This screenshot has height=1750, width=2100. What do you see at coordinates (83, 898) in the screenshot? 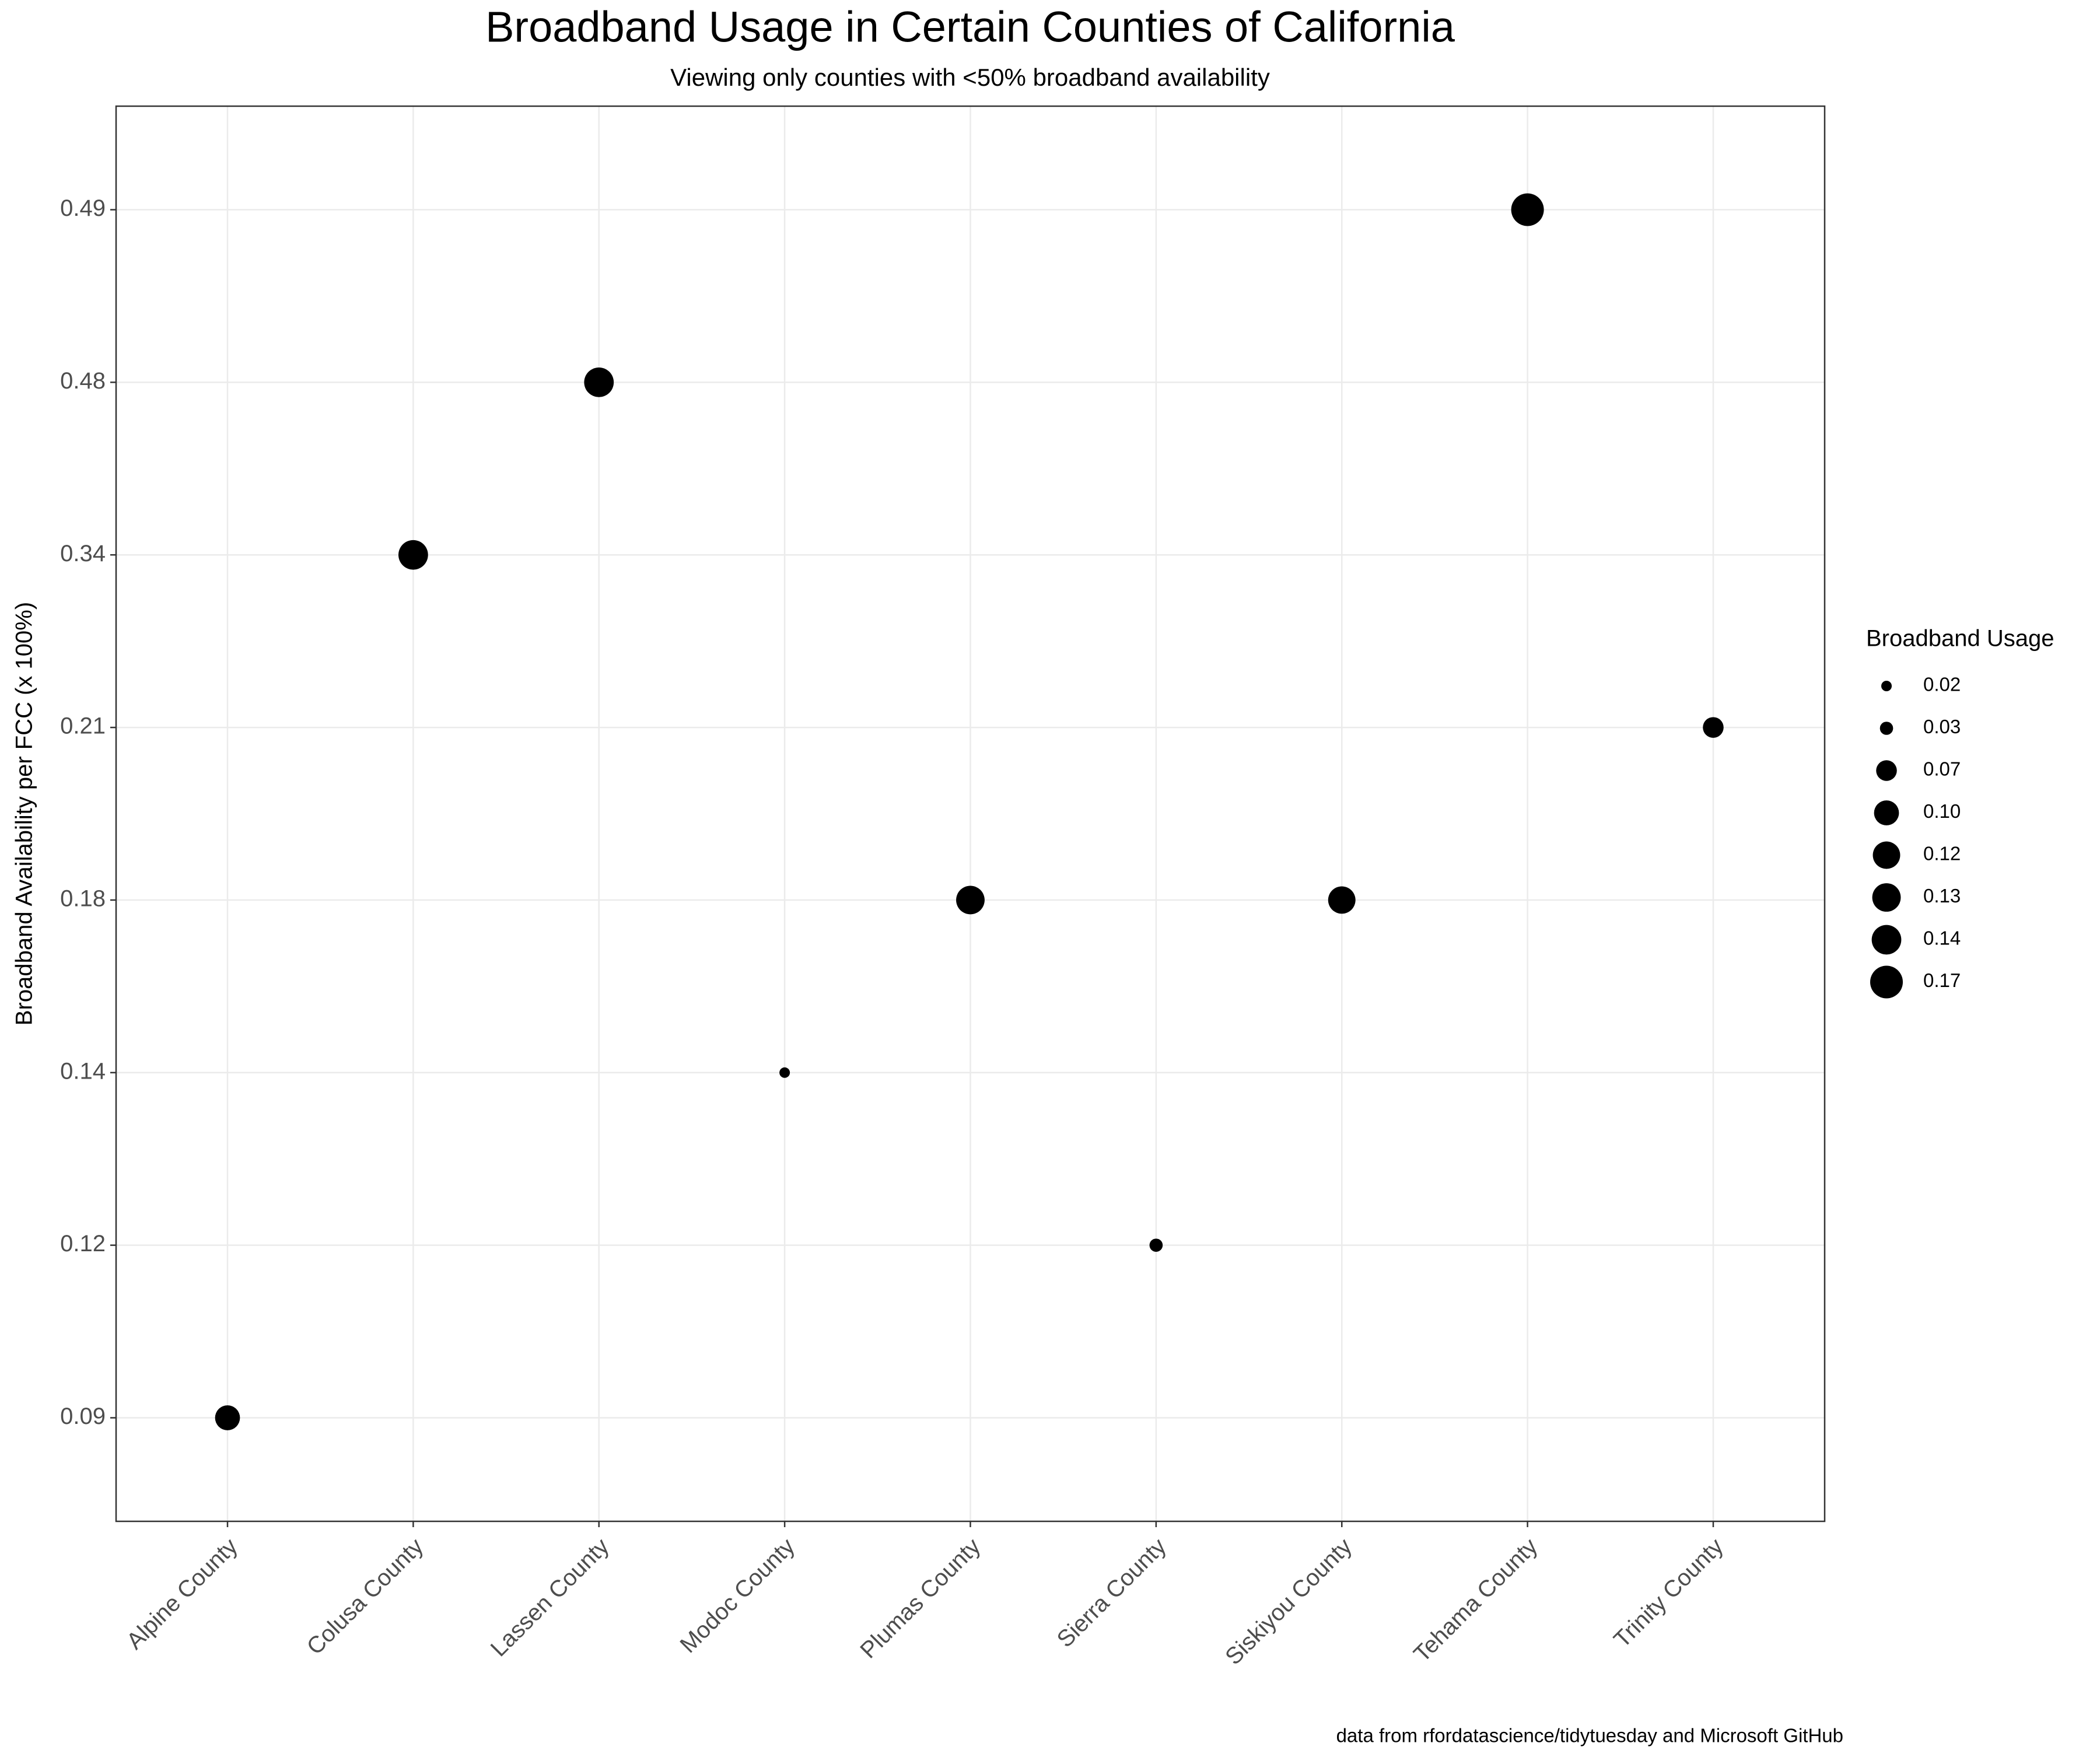
I see `y-tick-label: 0.18` at bounding box center [83, 898].